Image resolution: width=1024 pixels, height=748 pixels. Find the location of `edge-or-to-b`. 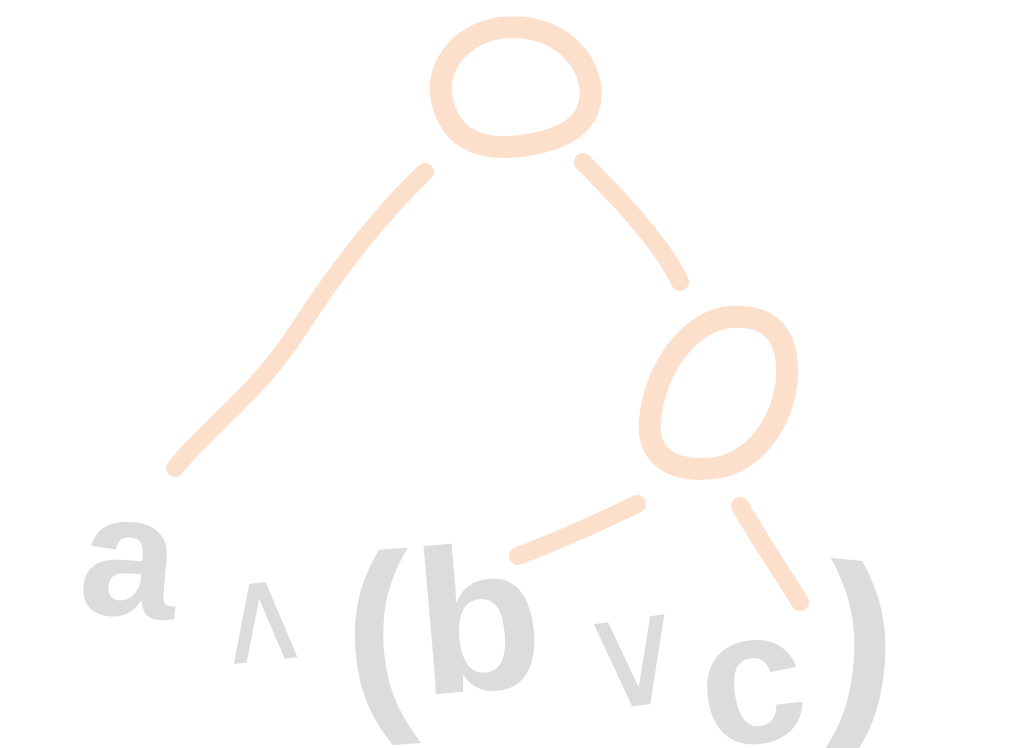

edge-or-to-b is located at coordinates (577, 530).